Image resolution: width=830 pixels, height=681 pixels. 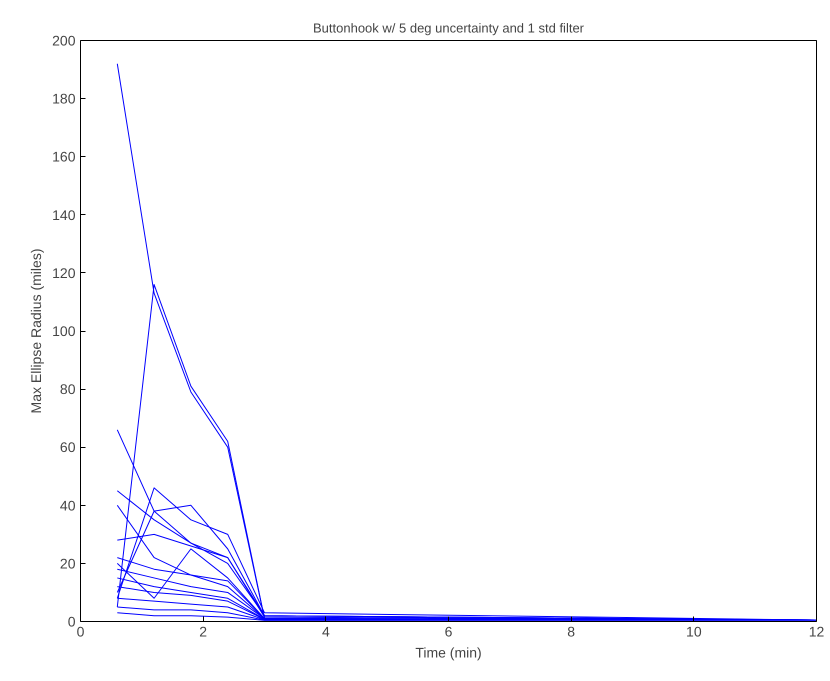 What do you see at coordinates (448, 652) in the screenshot?
I see `x-axis-title: Time (min)` at bounding box center [448, 652].